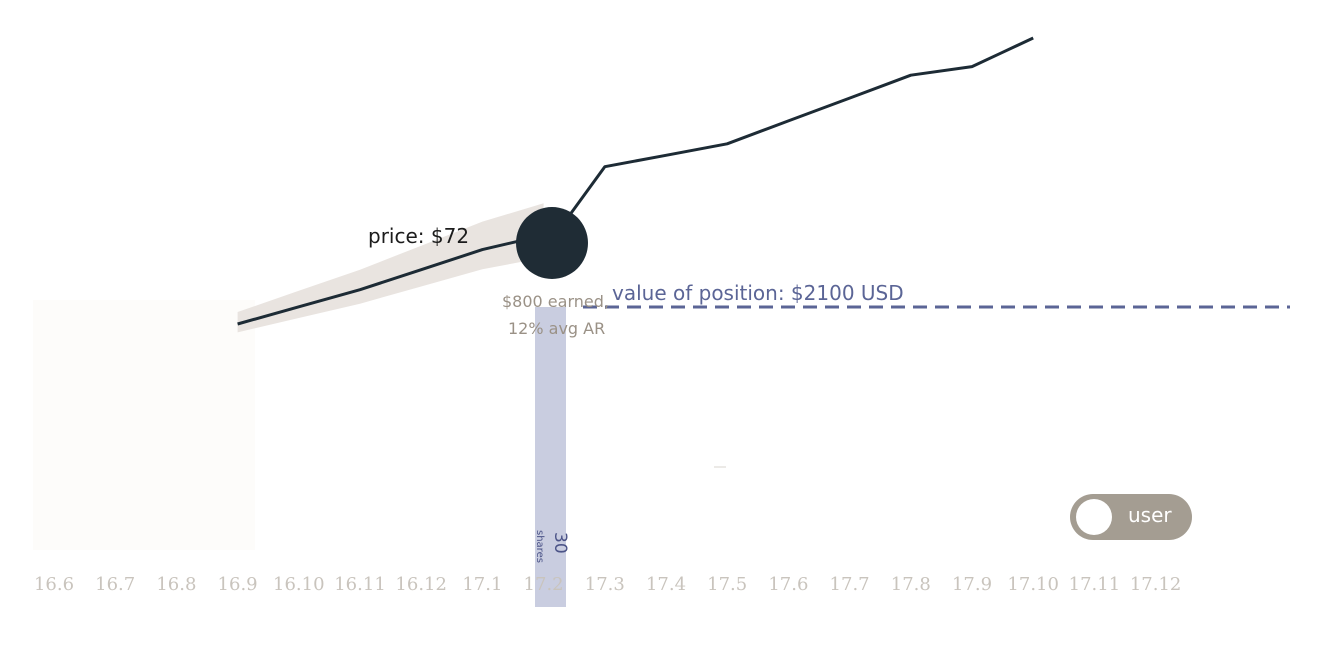 This screenshot has height=646, width=1318. I want to click on x-tick-label: 16.10, so click(299, 584).